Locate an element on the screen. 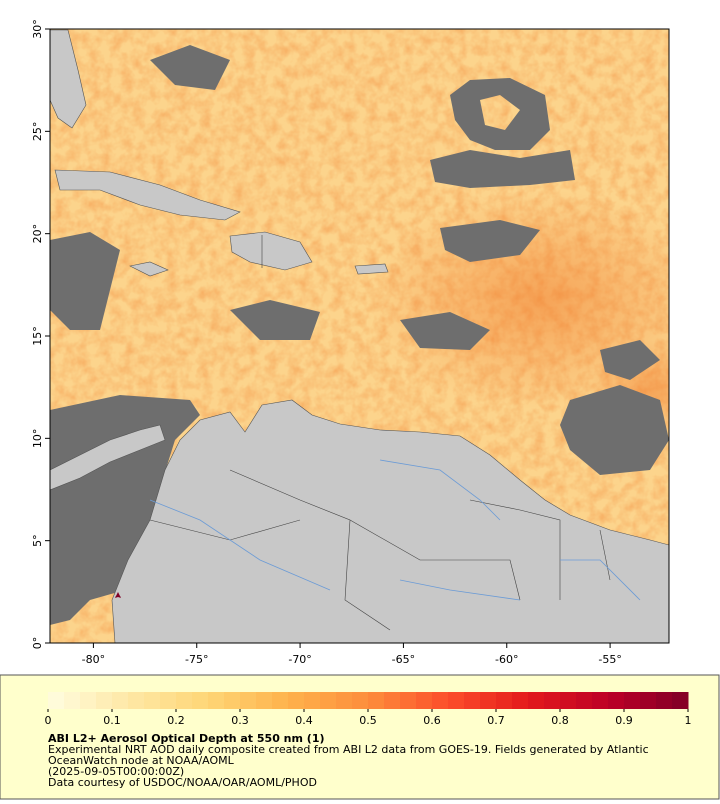  colorbar-tick-label: 0.3 is located at coordinates (240, 720).